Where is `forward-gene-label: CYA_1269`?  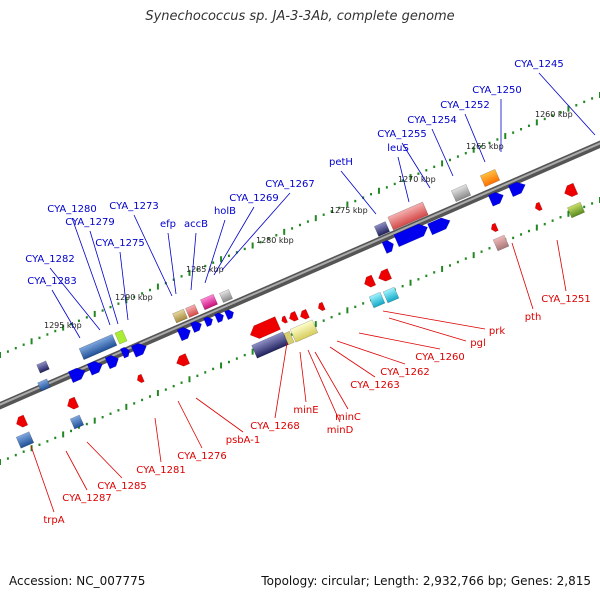 forward-gene-label: CYA_1269 is located at coordinates (253, 198).